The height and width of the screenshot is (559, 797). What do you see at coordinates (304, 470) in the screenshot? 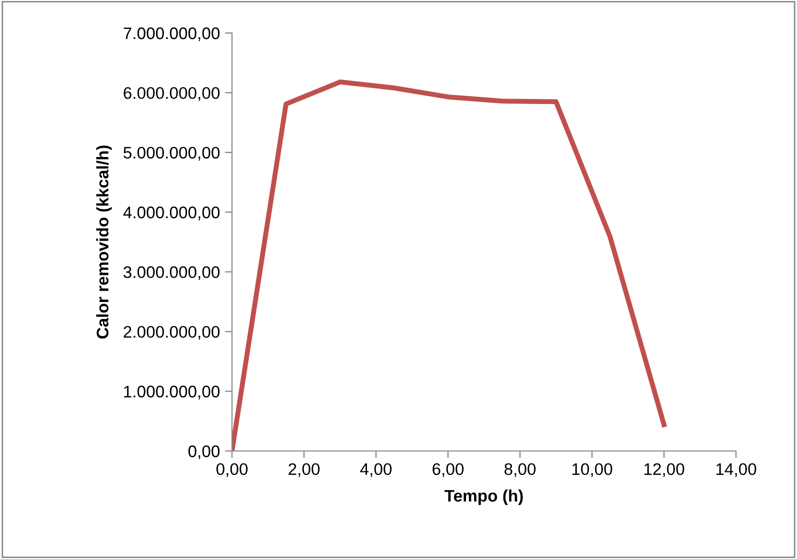
I see `x-tick-label: 2,00` at bounding box center [304, 470].